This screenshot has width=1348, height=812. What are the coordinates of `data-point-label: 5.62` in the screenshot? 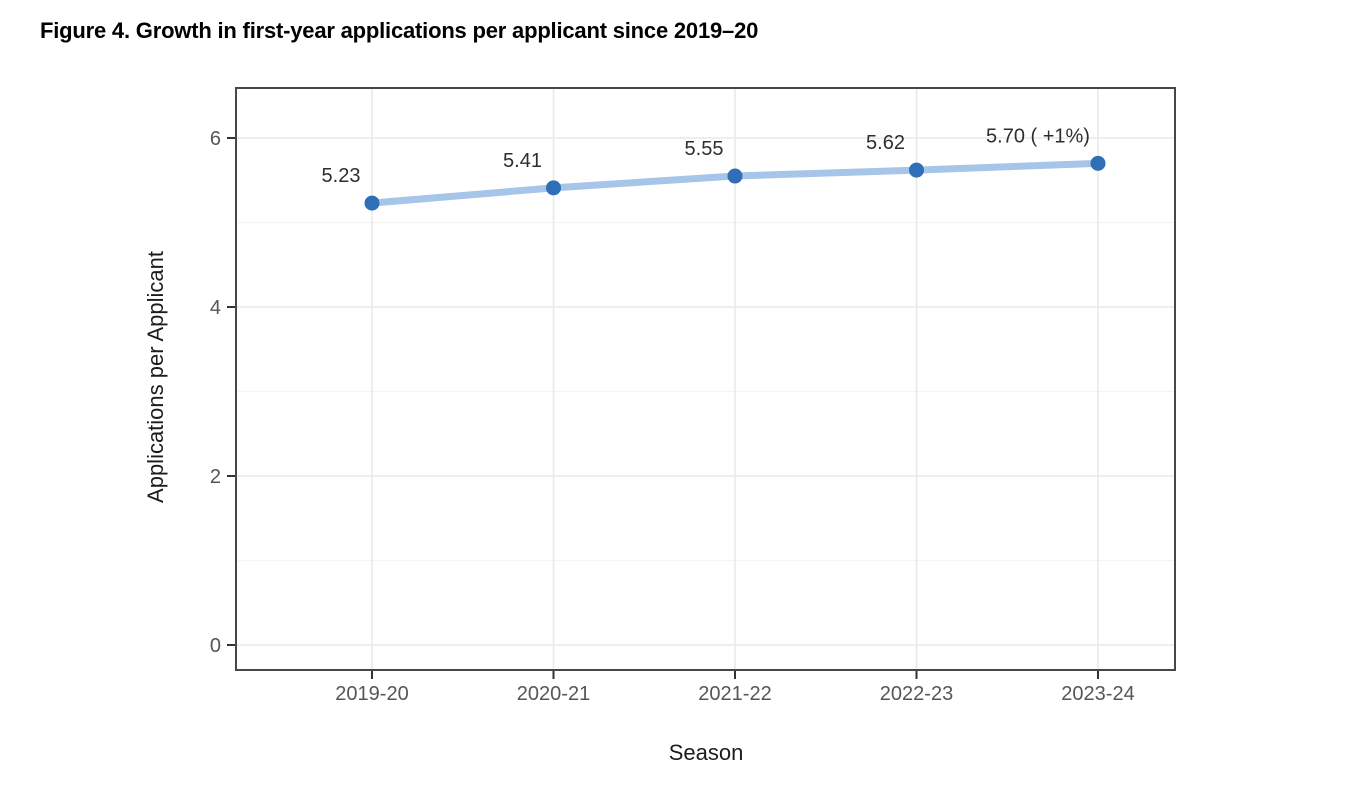 It's located at (885, 143).